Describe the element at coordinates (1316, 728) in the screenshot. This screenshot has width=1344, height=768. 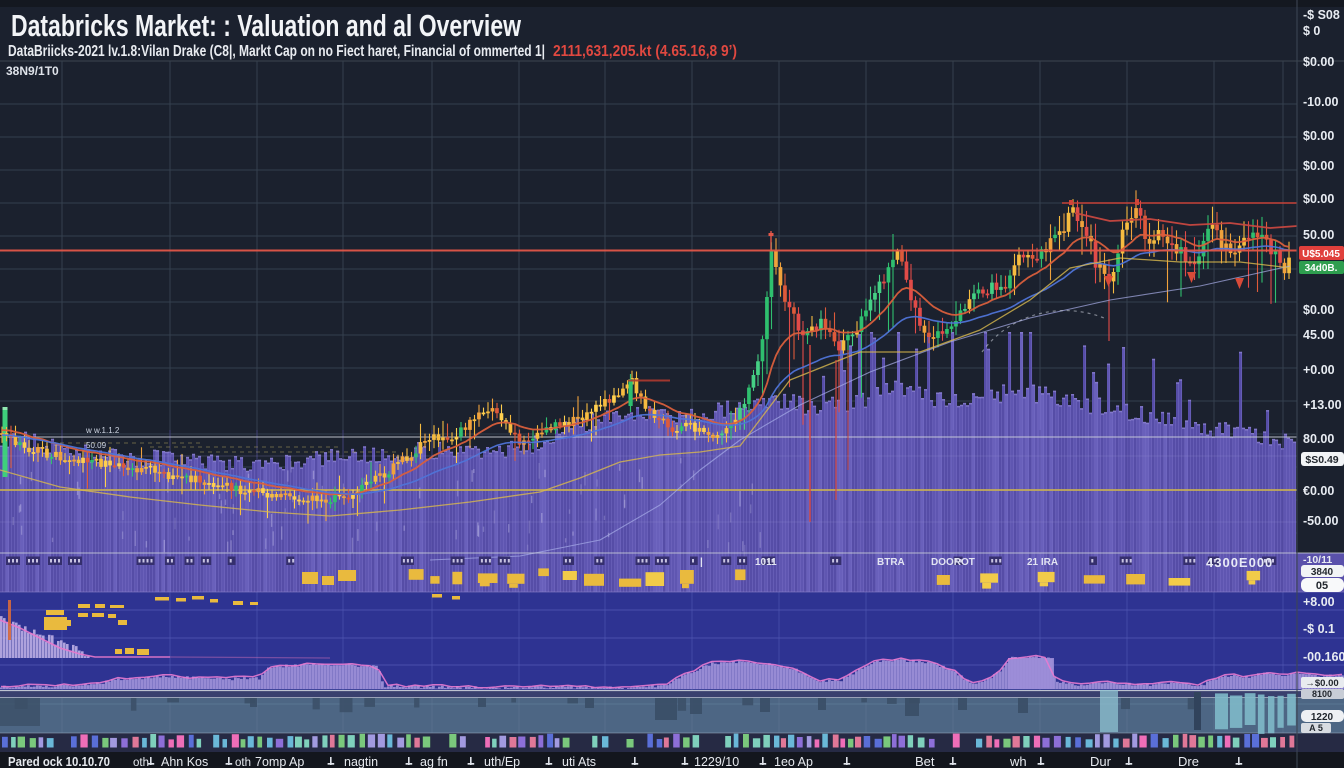
I see `svg-text: A 5` at that location.